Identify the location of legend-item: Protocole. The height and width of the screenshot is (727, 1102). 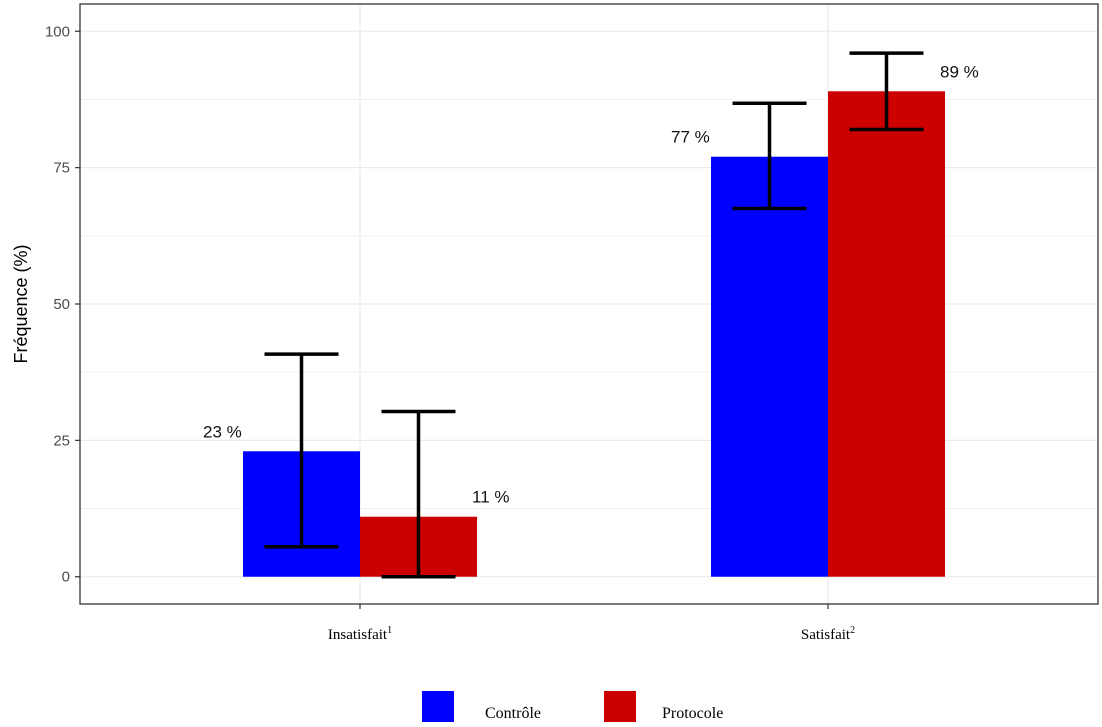
(663, 707).